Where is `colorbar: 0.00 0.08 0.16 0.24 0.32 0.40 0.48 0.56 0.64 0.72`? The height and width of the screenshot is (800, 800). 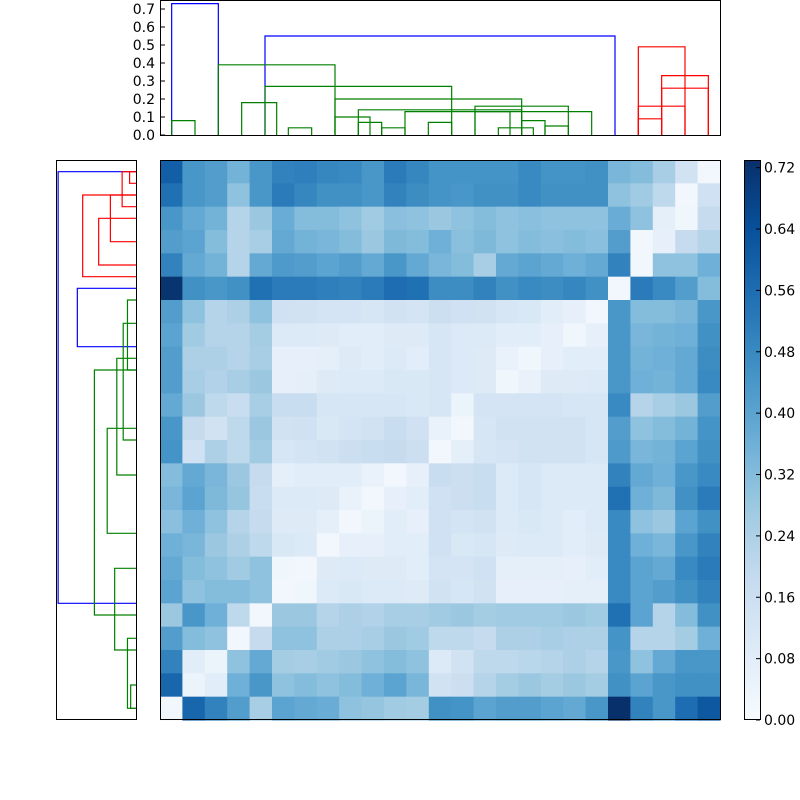
colorbar: 0.00 0.08 0.16 0.24 0.32 0.40 0.48 0.56 0.64 0.72 is located at coordinates (769, 444).